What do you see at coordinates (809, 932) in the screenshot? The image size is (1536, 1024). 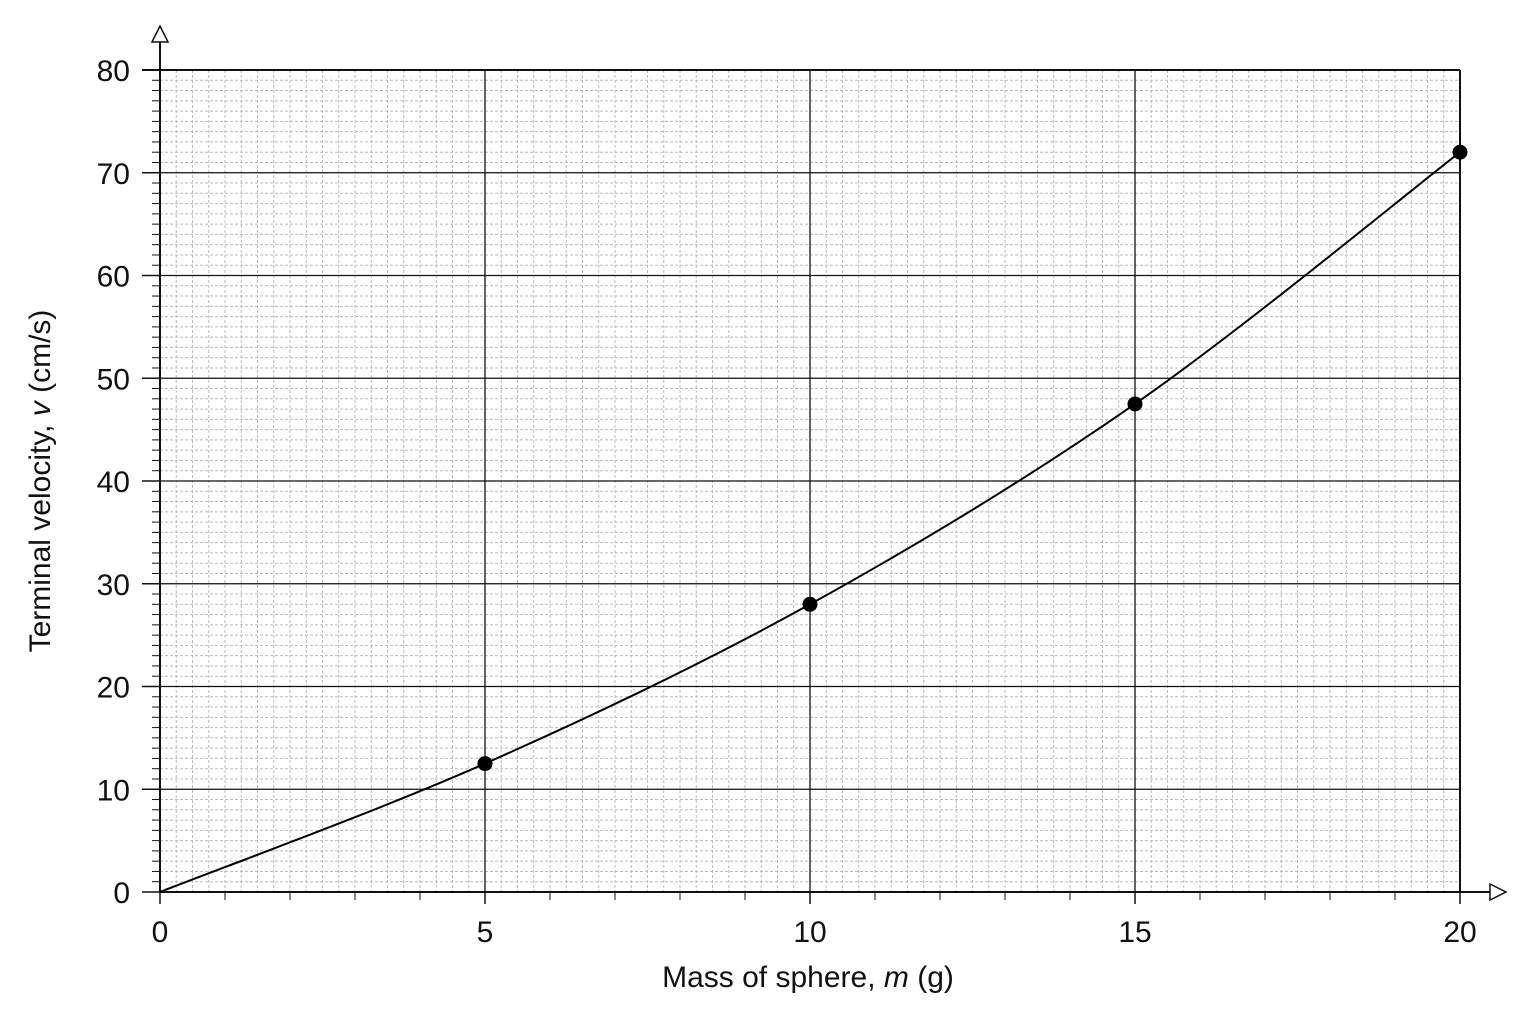 I see `x-tick-label: 10` at bounding box center [809, 932].